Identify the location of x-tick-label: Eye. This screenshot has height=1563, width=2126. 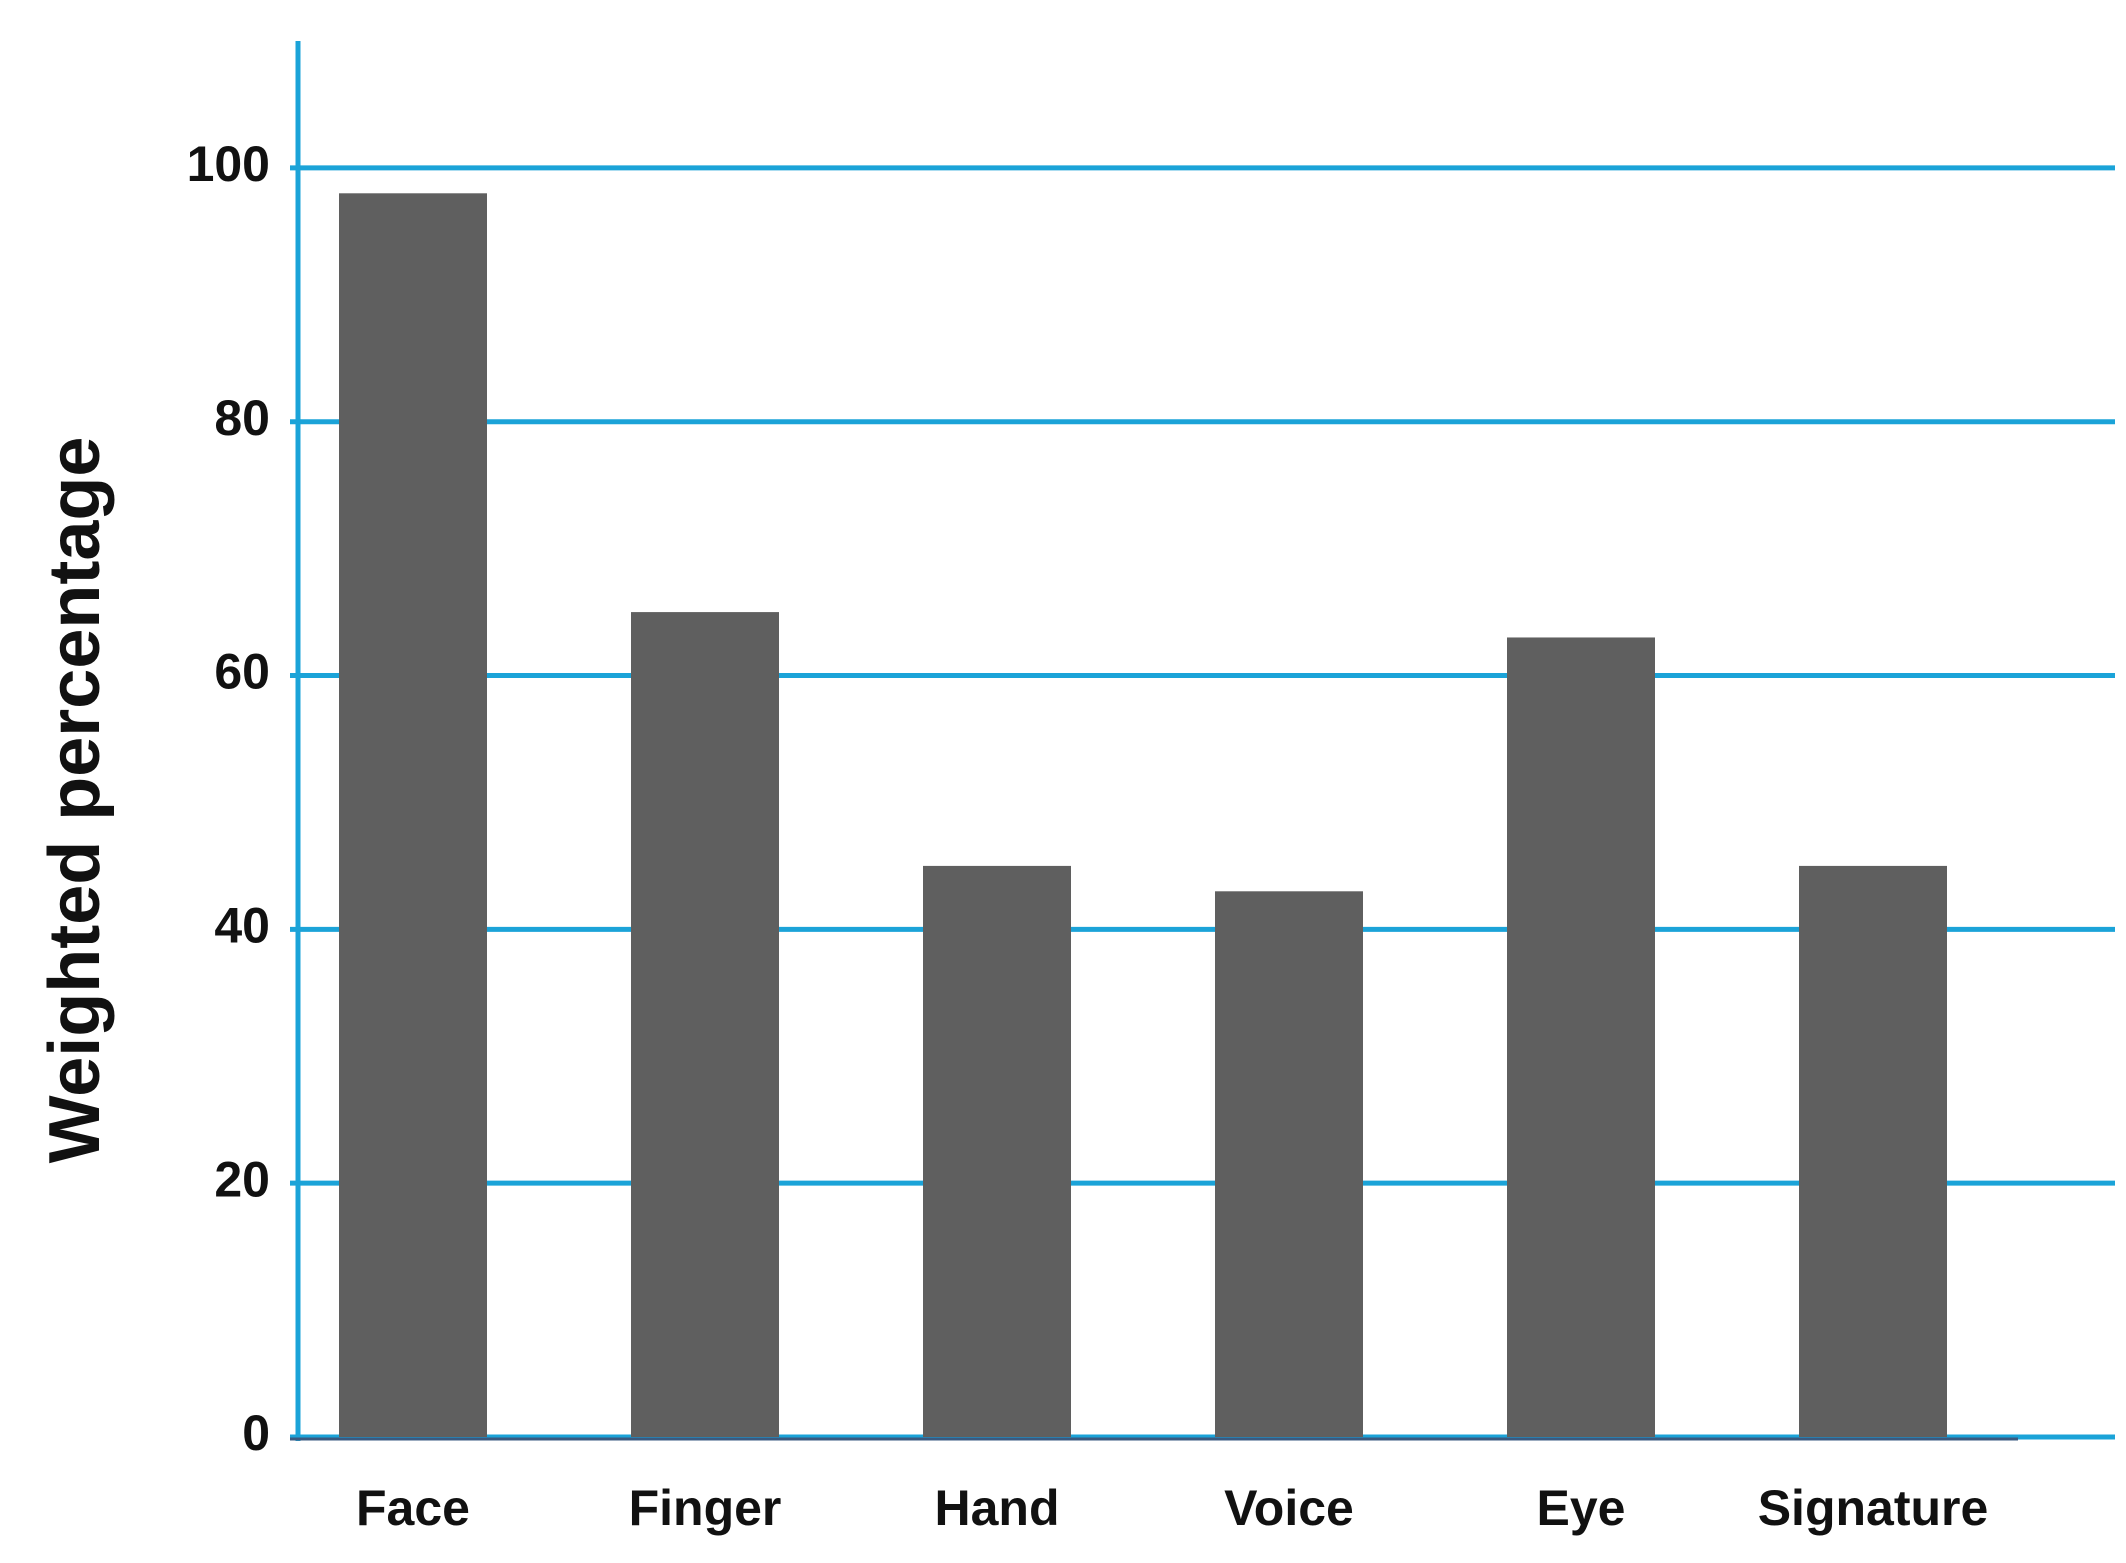
(1581, 1508).